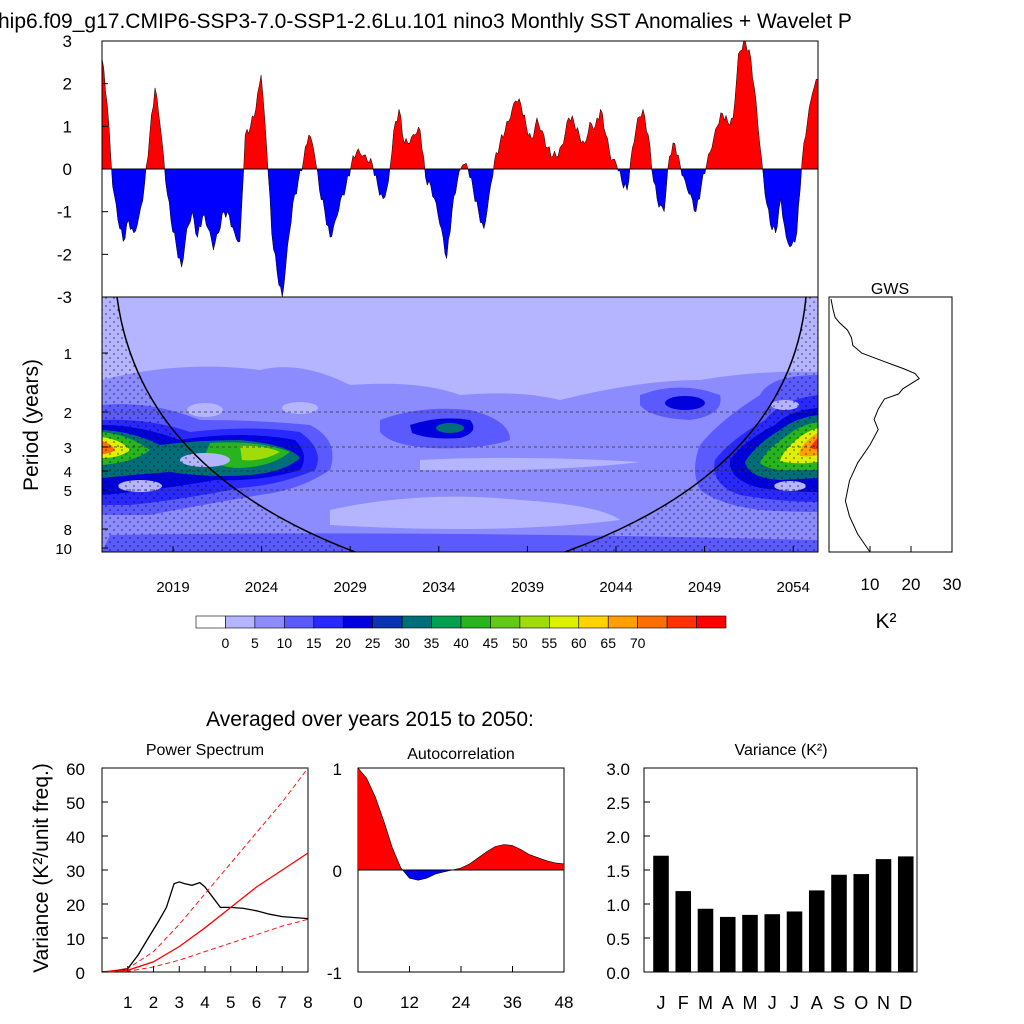  Describe the element at coordinates (550, 643) in the screenshot. I see `colorbar-label: 55` at that location.